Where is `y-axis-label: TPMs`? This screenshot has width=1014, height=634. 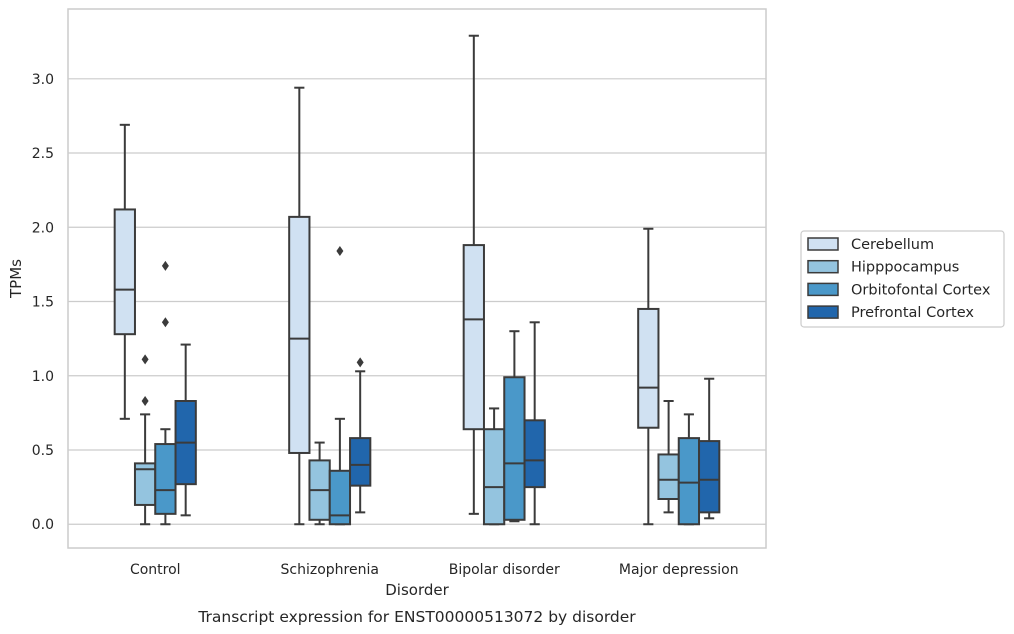 y-axis-label: TPMs is located at coordinates (16, 279).